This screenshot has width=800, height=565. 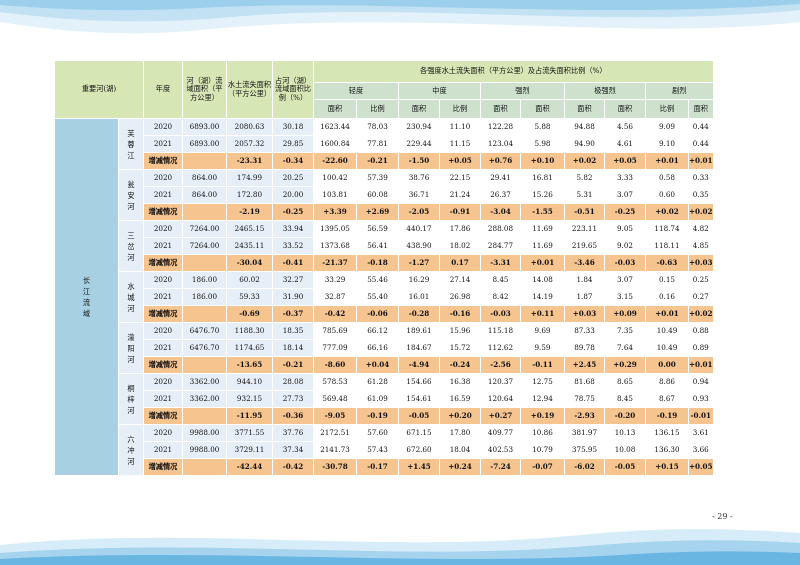 I want to click on table-cell: 154.66, so click(x=419, y=382).